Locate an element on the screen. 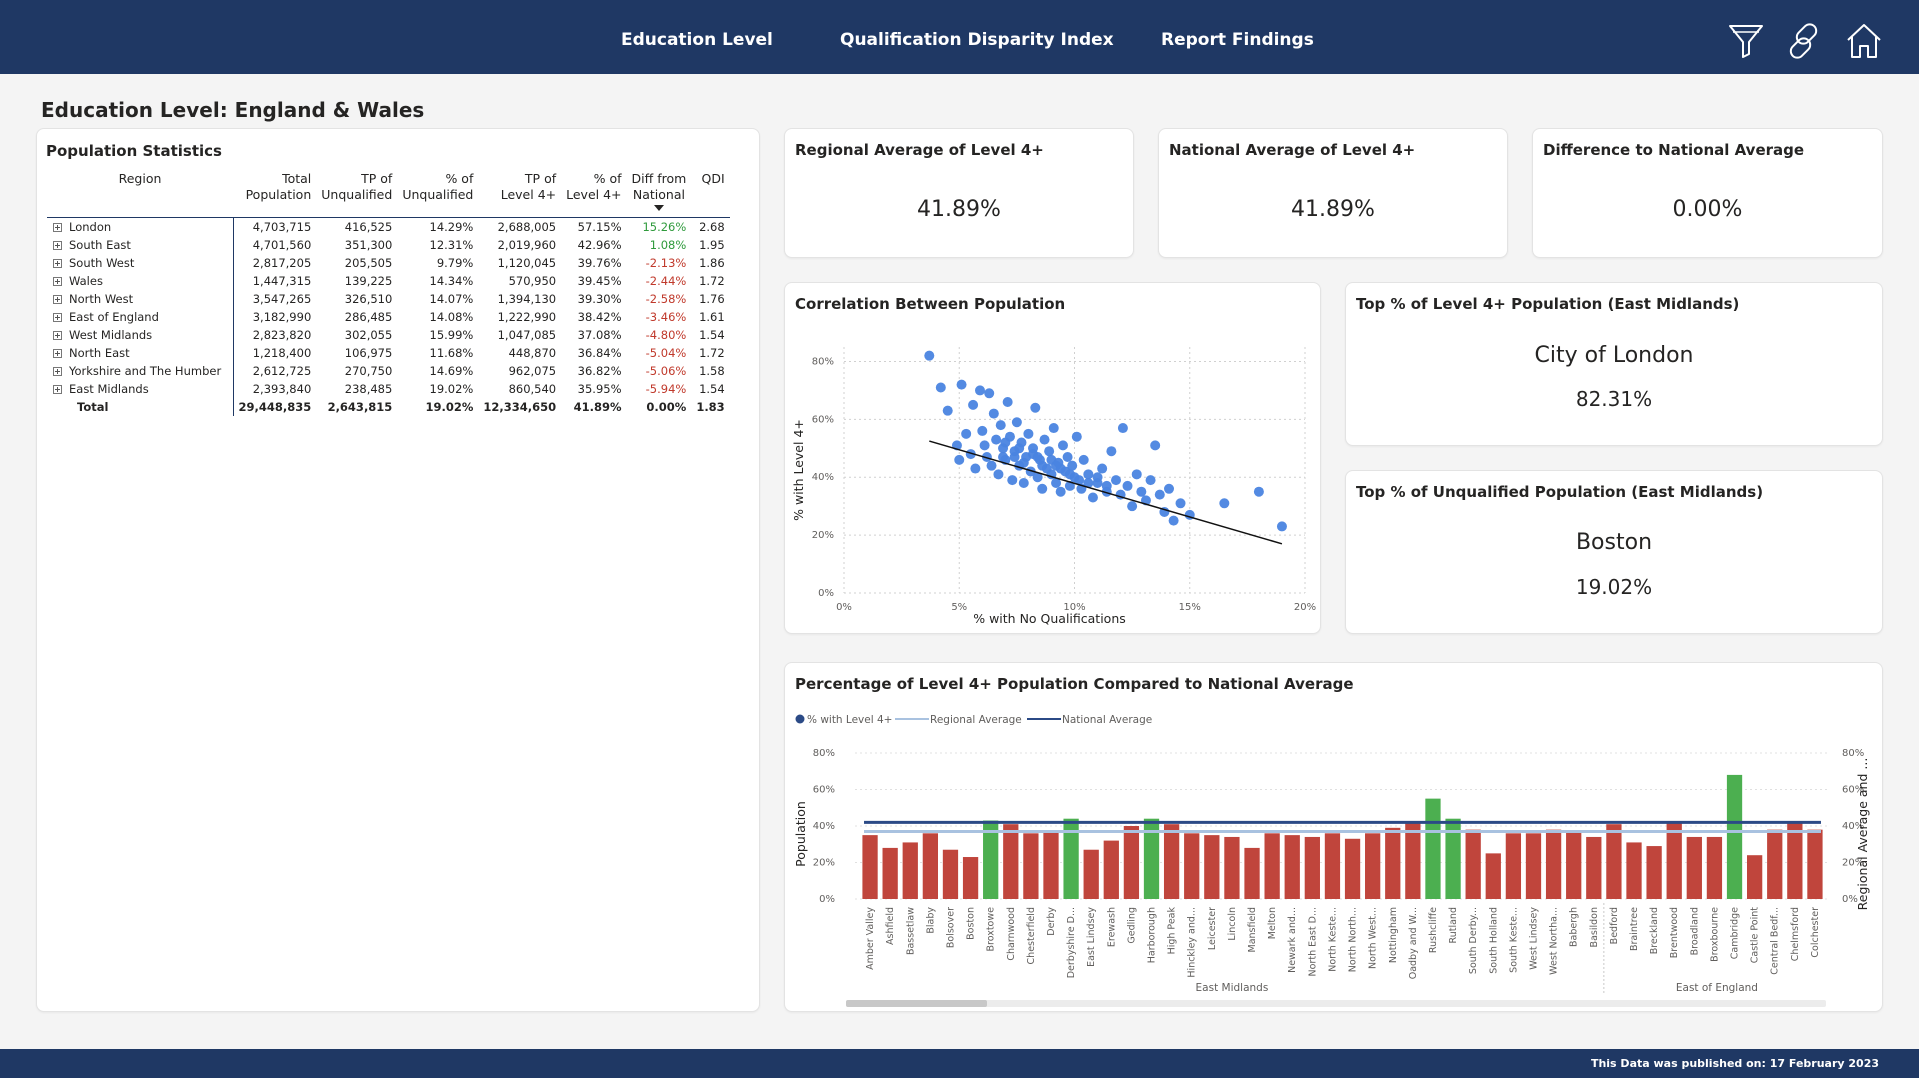  legend-label: National Average is located at coordinates (1107, 720).